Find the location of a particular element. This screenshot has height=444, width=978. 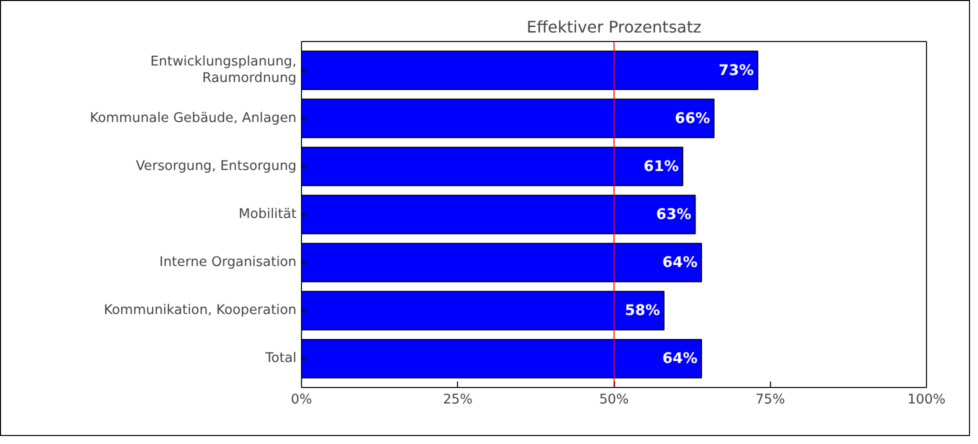

y-tick-label: Kommunikation, Kooperation is located at coordinates (200, 310).